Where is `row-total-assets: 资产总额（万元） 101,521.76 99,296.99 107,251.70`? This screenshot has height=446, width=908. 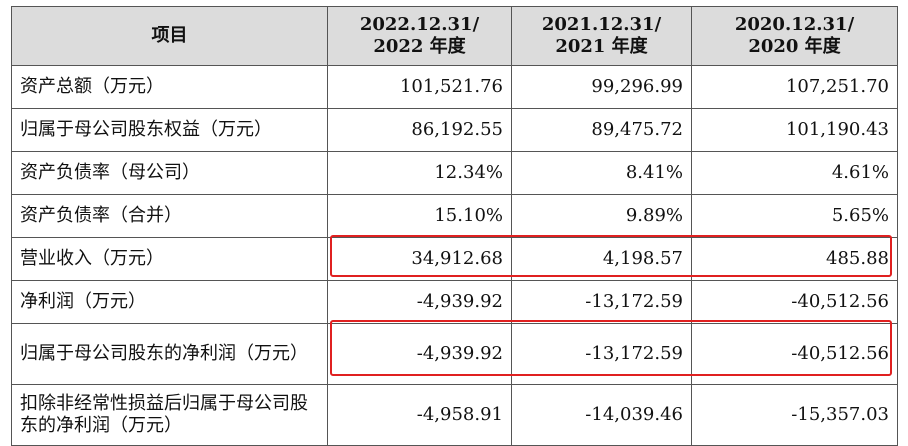
row-total-assets: 资产总额（万元） 101,521.76 99,296.99 107,251.70 is located at coordinates (454, 87).